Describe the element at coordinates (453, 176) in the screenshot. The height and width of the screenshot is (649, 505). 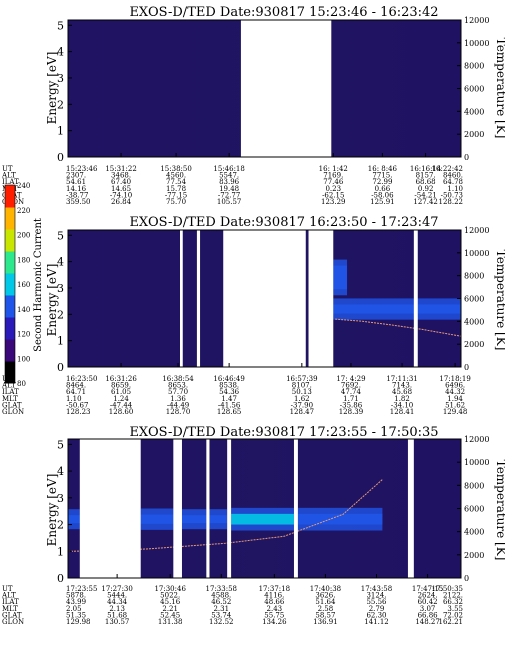
I see `table-cell: 8460.` at that location.